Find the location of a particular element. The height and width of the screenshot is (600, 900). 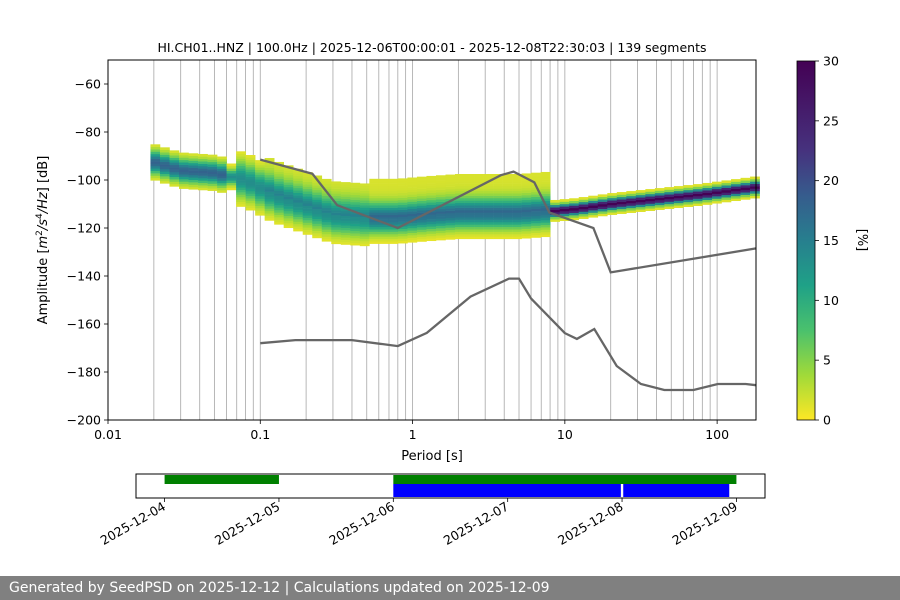

y-tick-label: −60 is located at coordinates (88, 84).